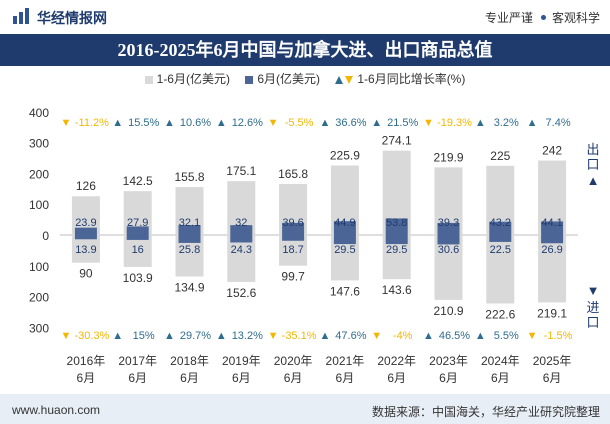 The height and width of the screenshot is (424, 610). Describe the element at coordinates (305, 409) in the screenshot. I see `footer-bar` at that location.